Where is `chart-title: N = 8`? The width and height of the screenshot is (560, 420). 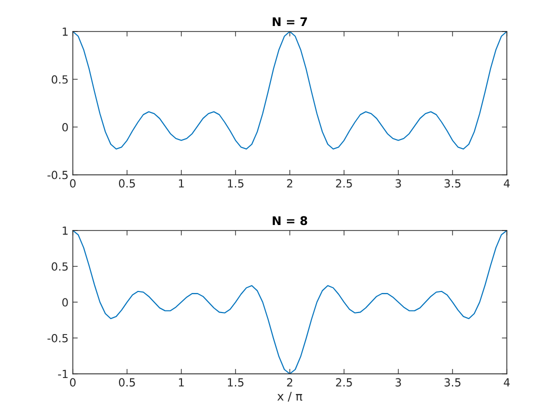 chart-title: N = 8 is located at coordinates (290, 221).